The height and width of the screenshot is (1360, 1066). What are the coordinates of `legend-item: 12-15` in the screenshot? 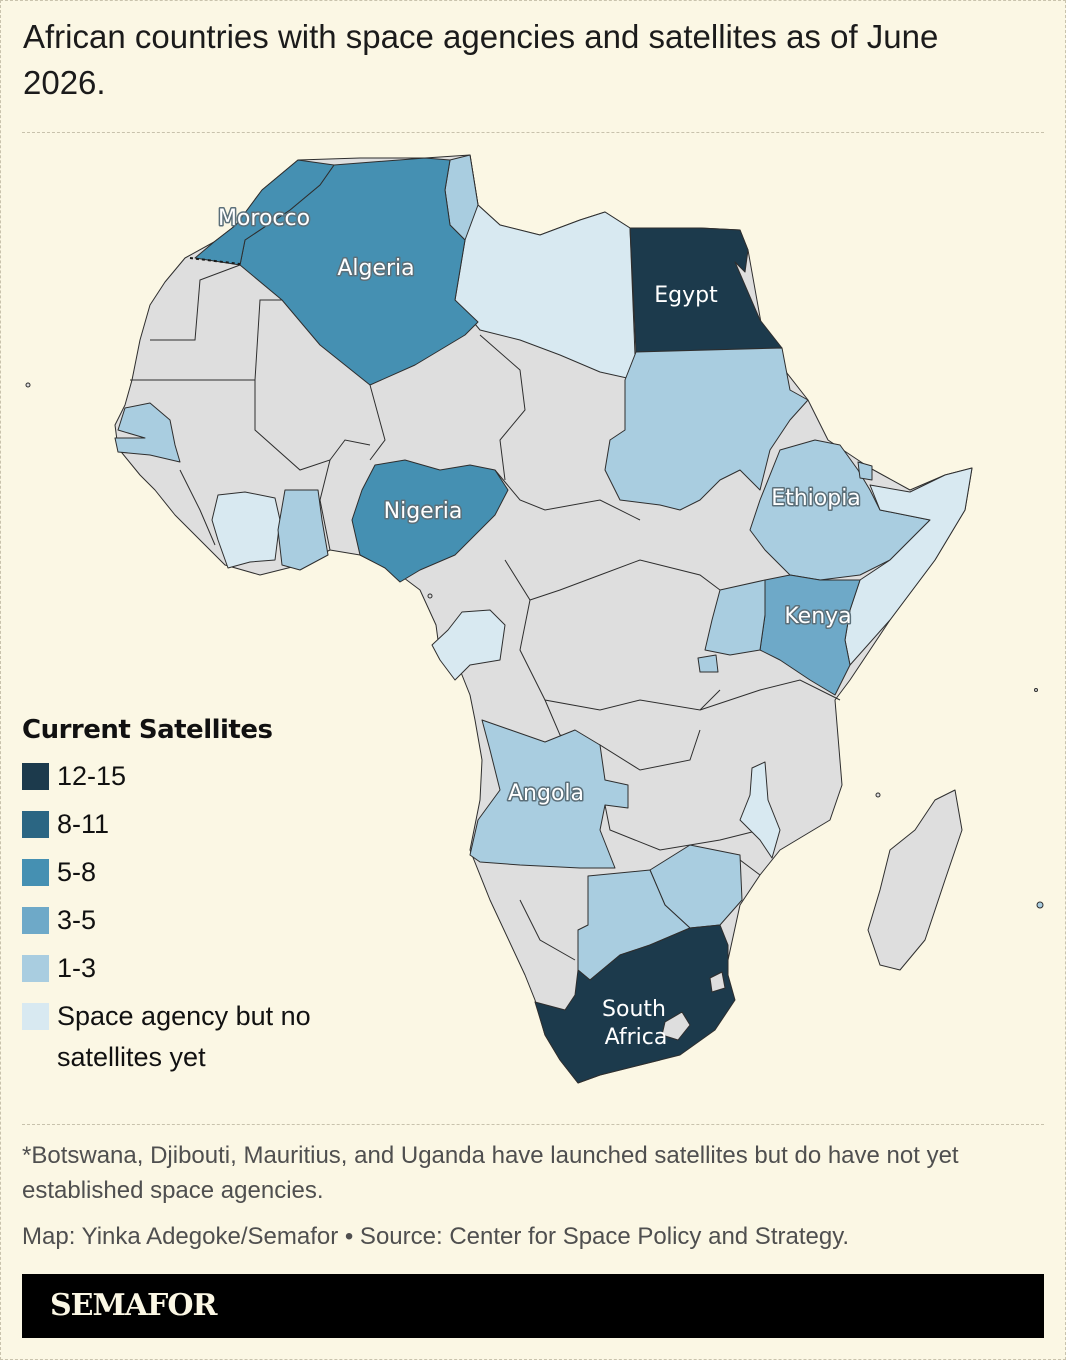 It's located at (169, 785).